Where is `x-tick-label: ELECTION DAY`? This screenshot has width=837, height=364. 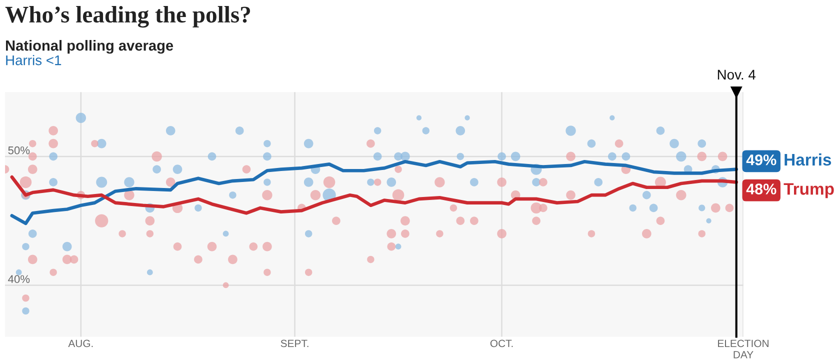
x-tick-label: ELECTION DAY is located at coordinates (743, 349).